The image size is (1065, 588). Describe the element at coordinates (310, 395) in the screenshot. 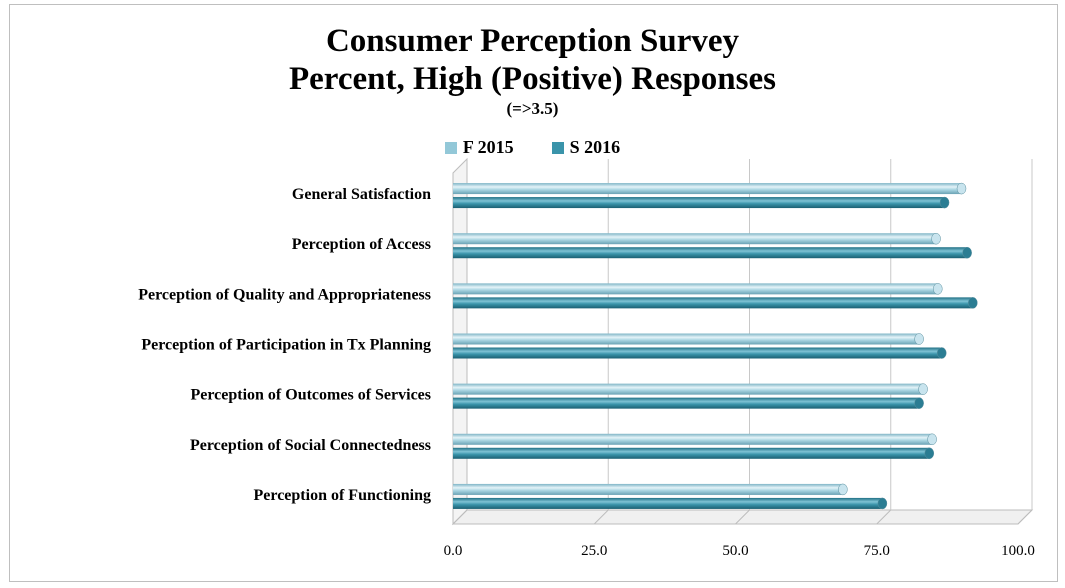

I see `category-label: Perception of Outcomes of Services` at that location.